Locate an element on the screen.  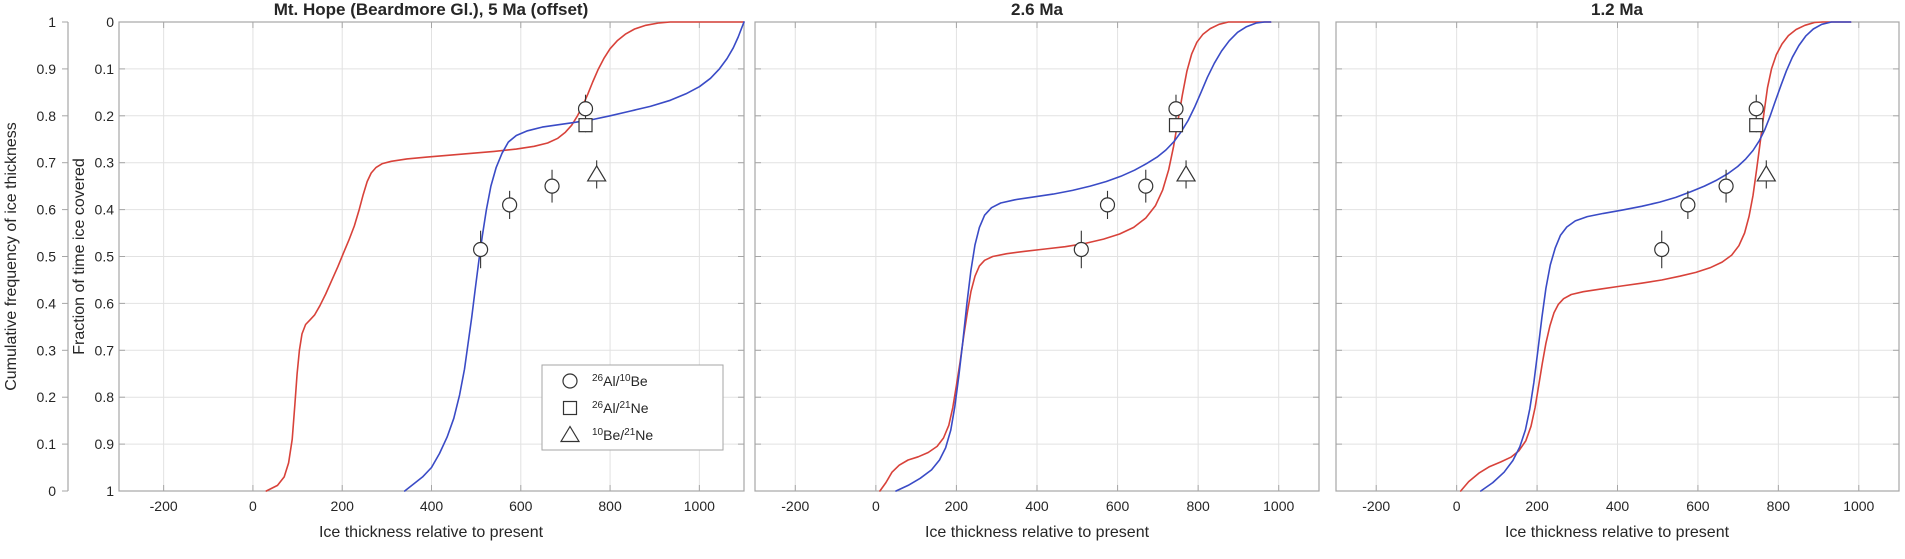
outer-y-tick-label: 0.7 is located at coordinates (47, 163).